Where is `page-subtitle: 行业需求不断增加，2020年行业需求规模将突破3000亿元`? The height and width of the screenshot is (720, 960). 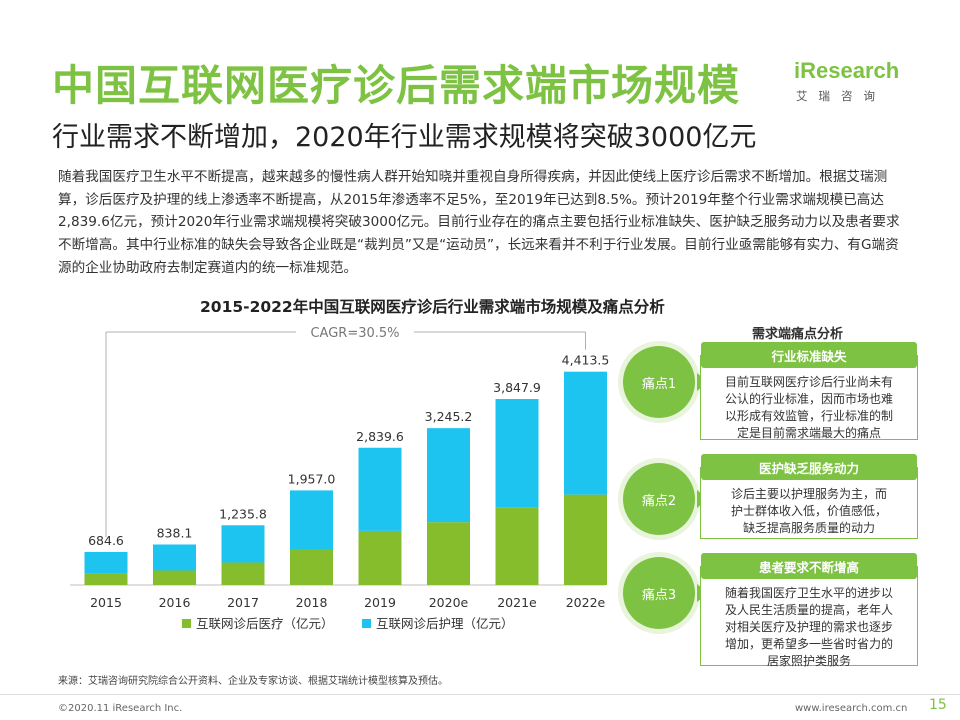 page-subtitle: 行业需求不断增加，2020年行业需求规模将突破3000亿元 is located at coordinates (404, 137).